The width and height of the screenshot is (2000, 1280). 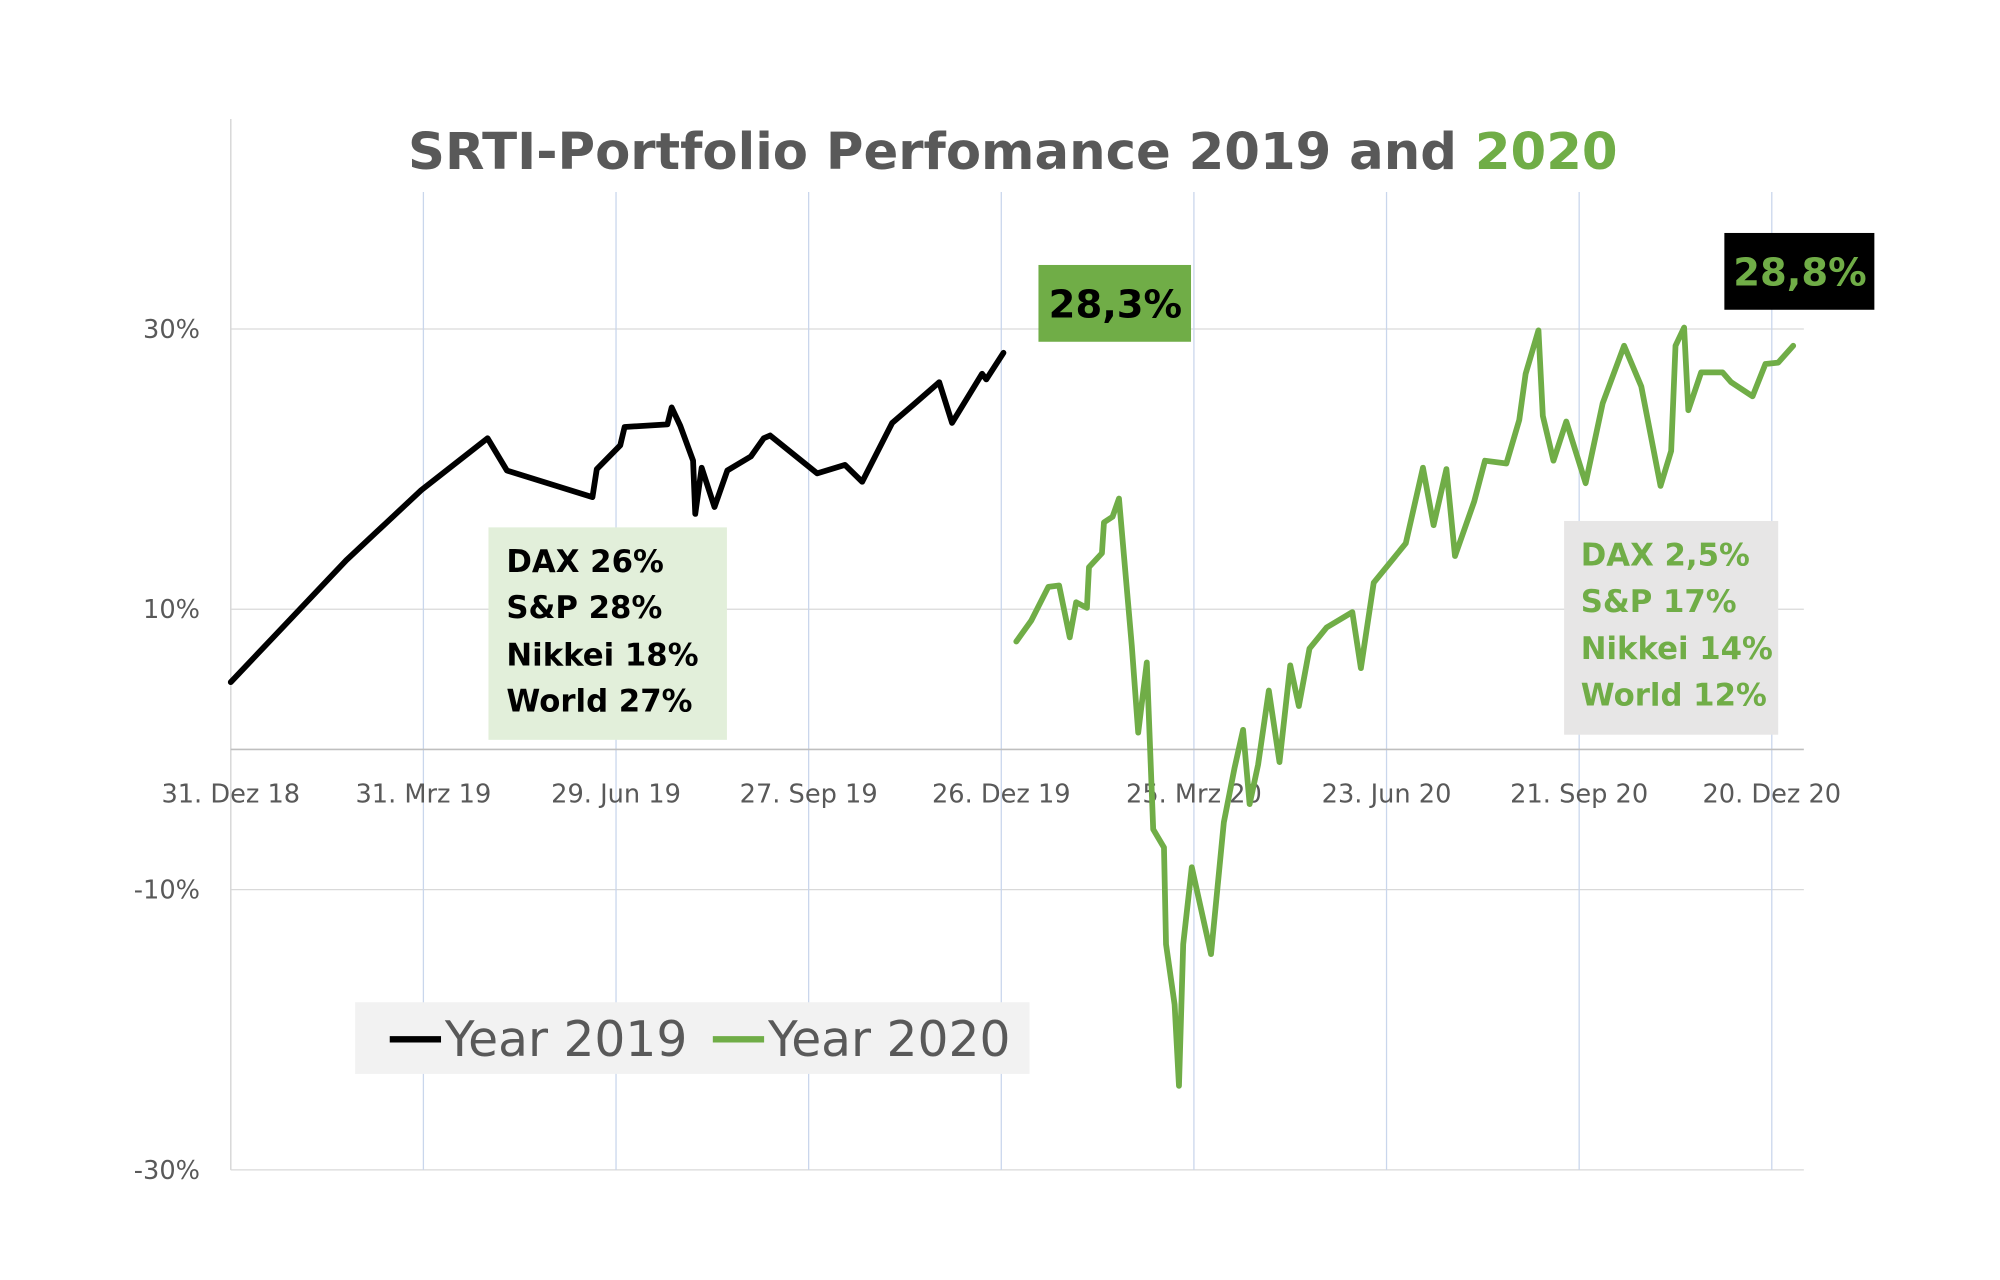 I want to click on annotation-line: Nikkei 14%, so click(x=1677, y=649).